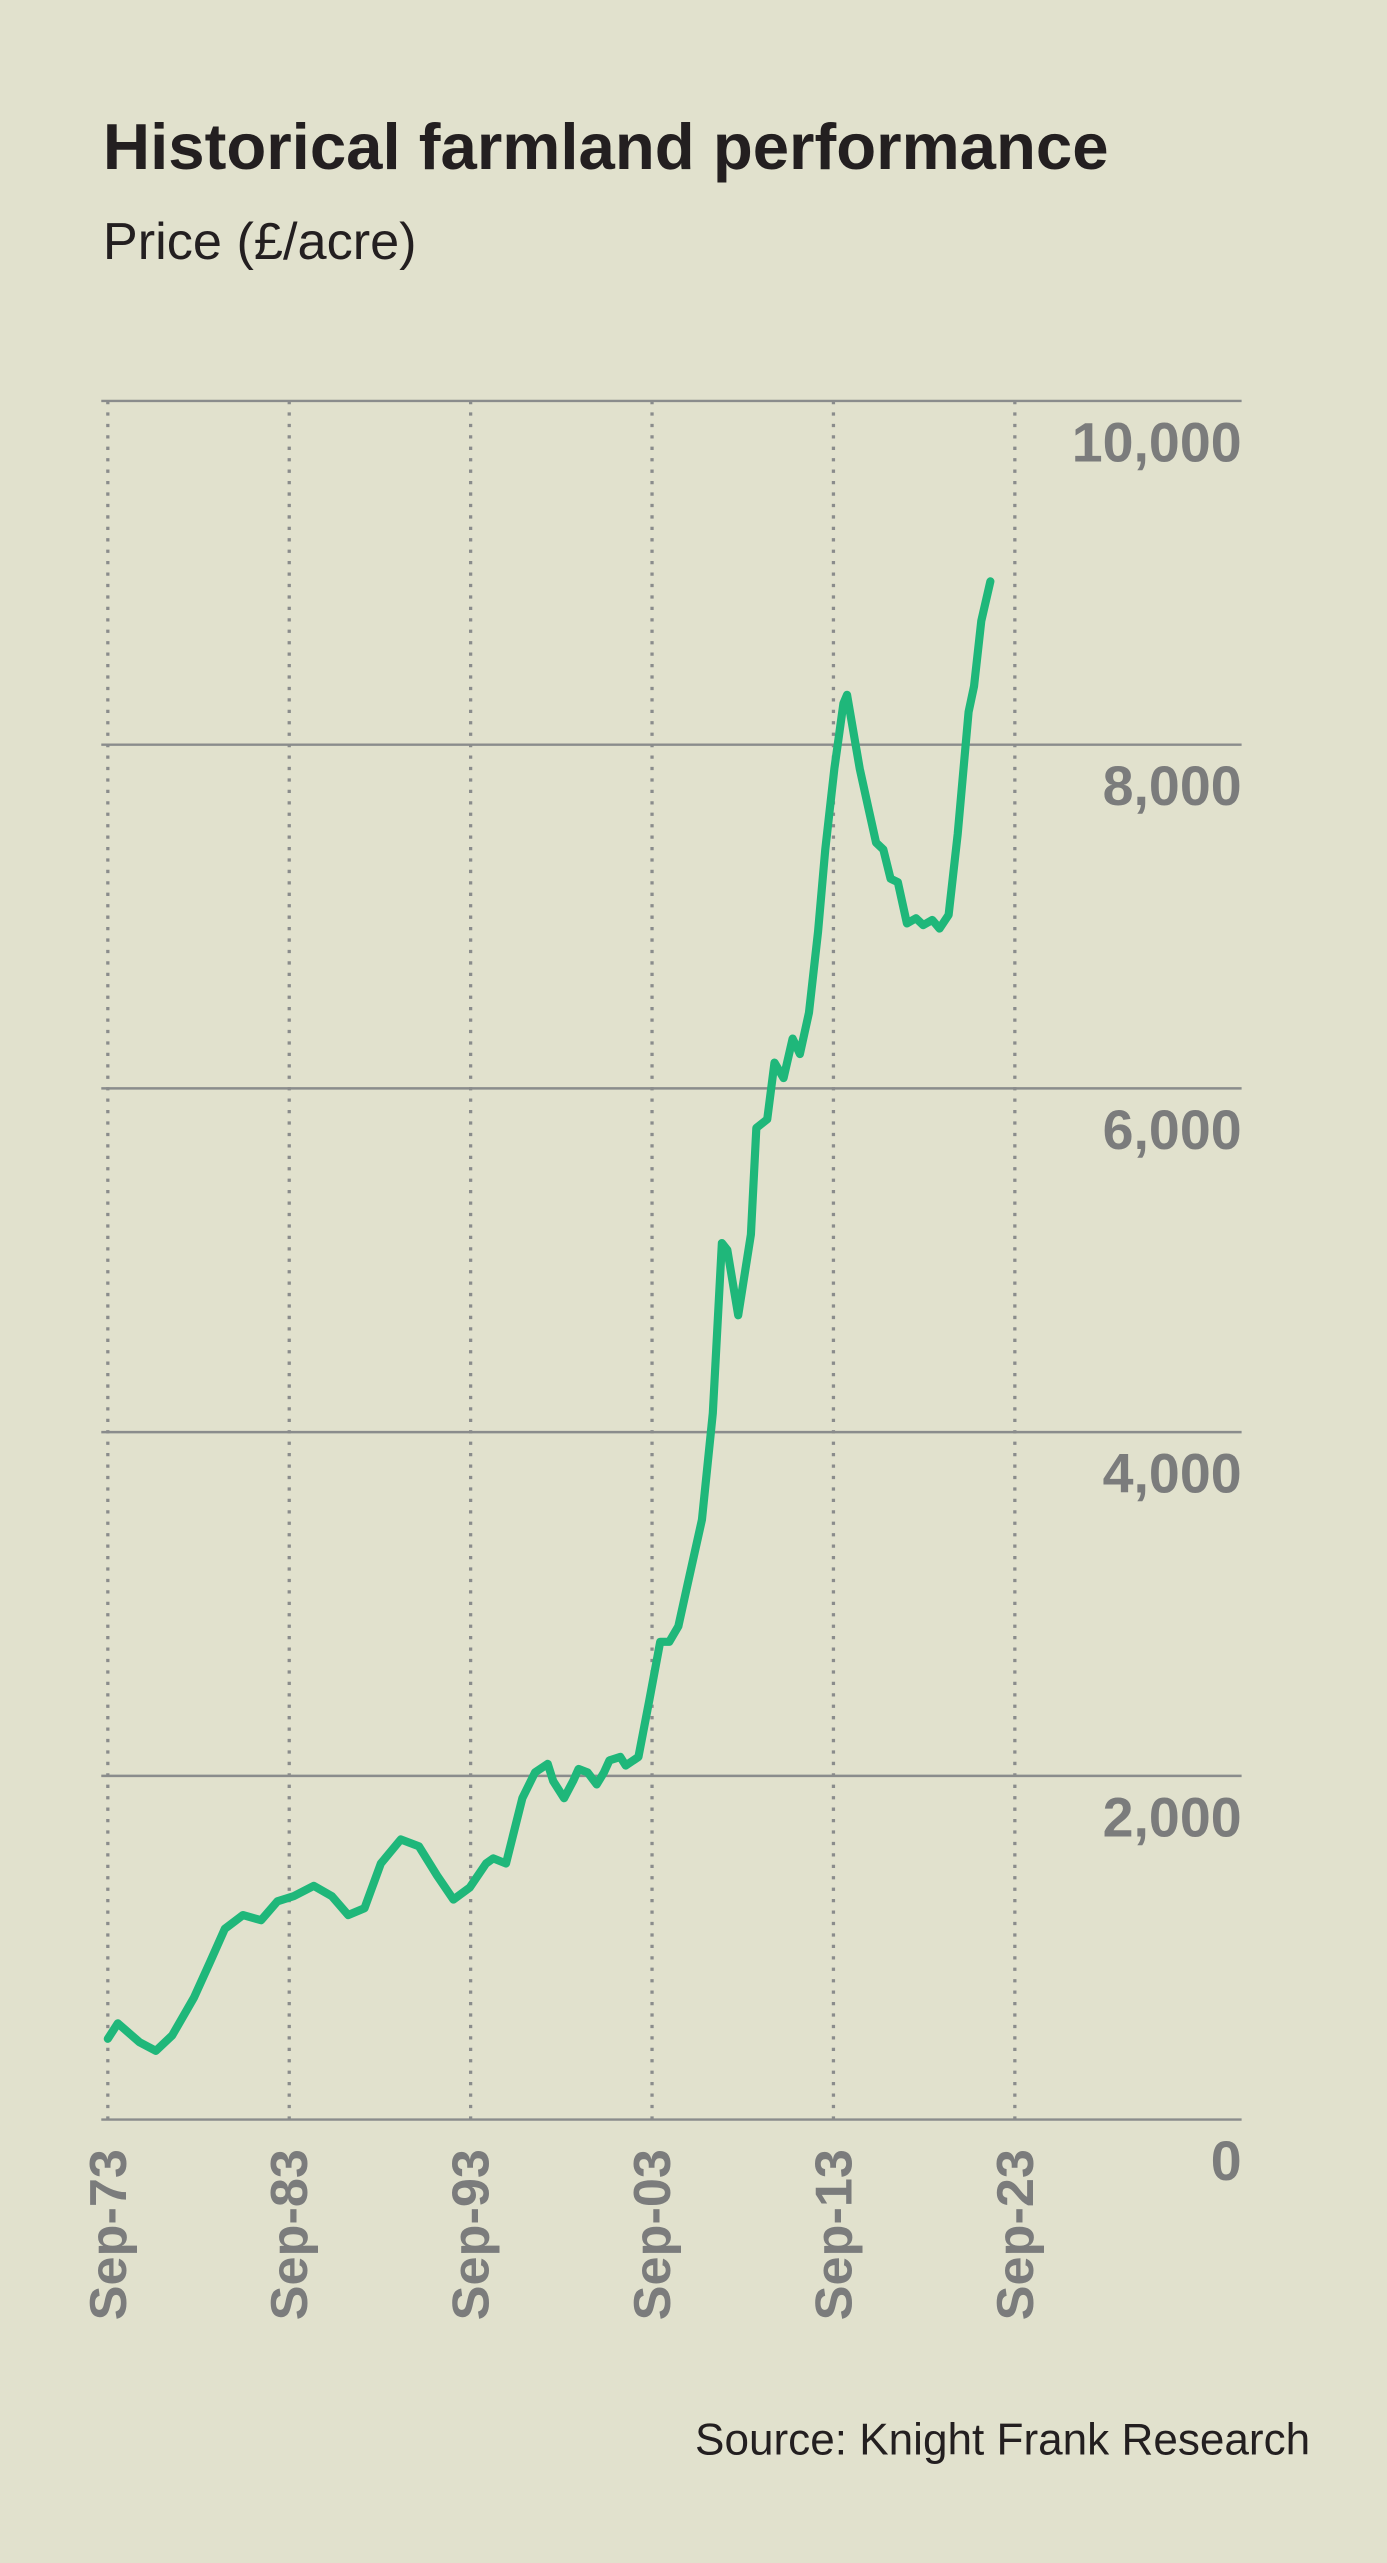  What do you see at coordinates (260, 242) in the screenshot?
I see `chart-subtitle: Price (£/acre)` at bounding box center [260, 242].